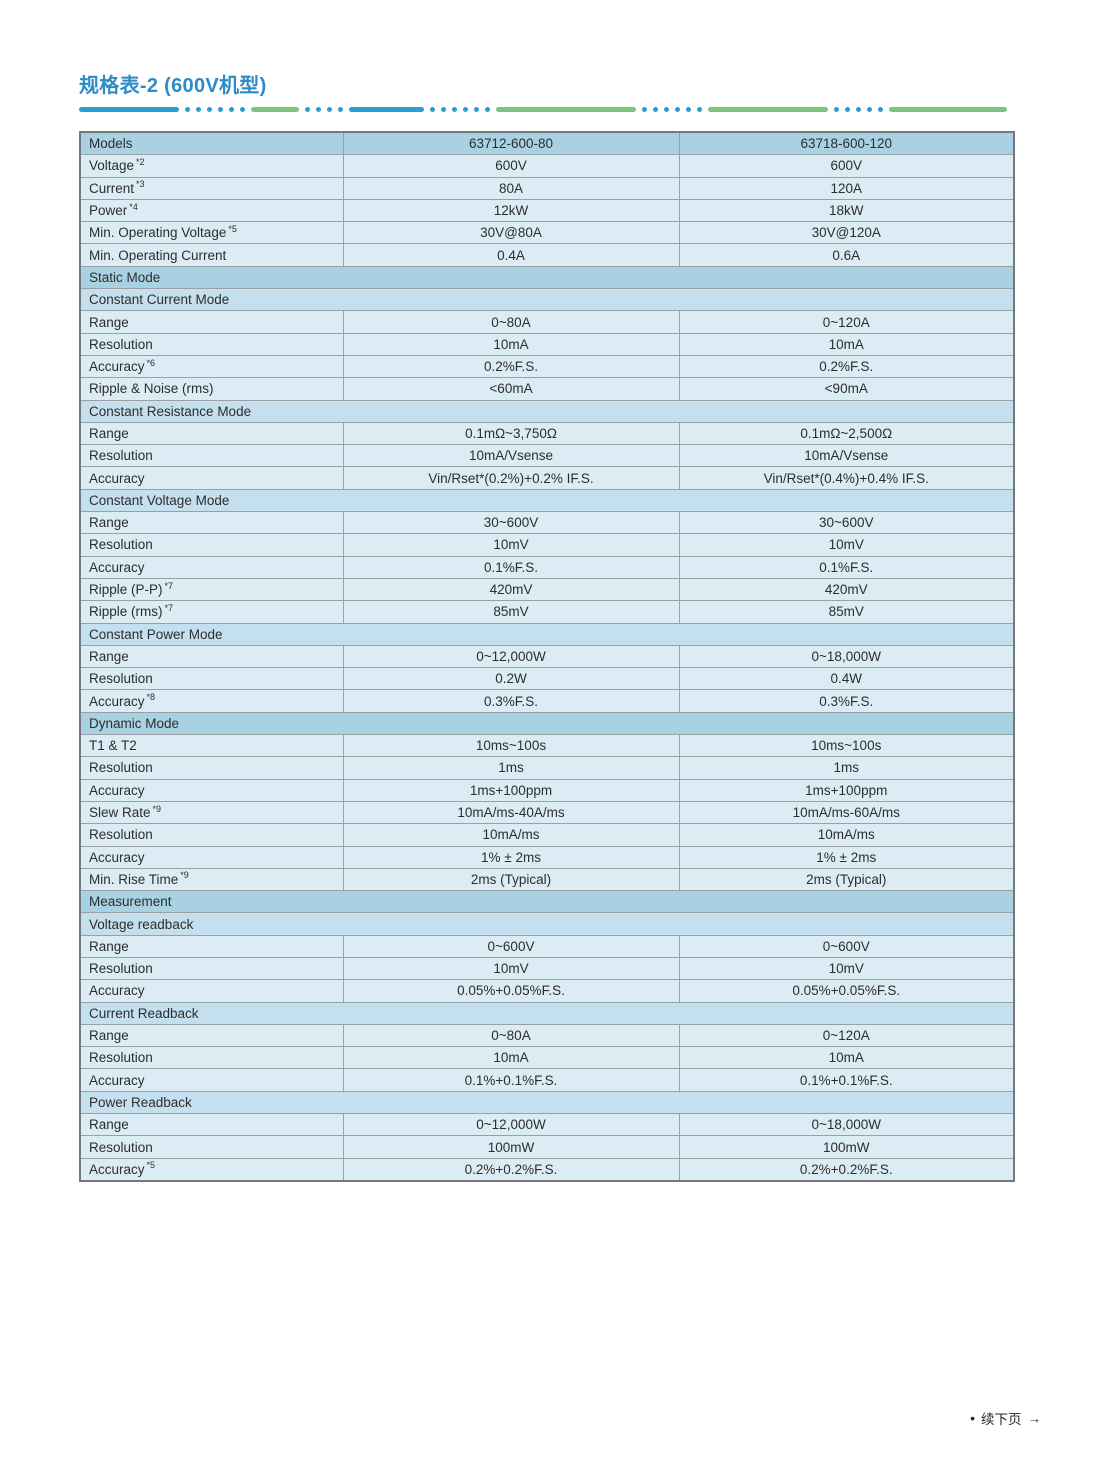  I want to click on section-label: Dynamic Mode, so click(547, 723).